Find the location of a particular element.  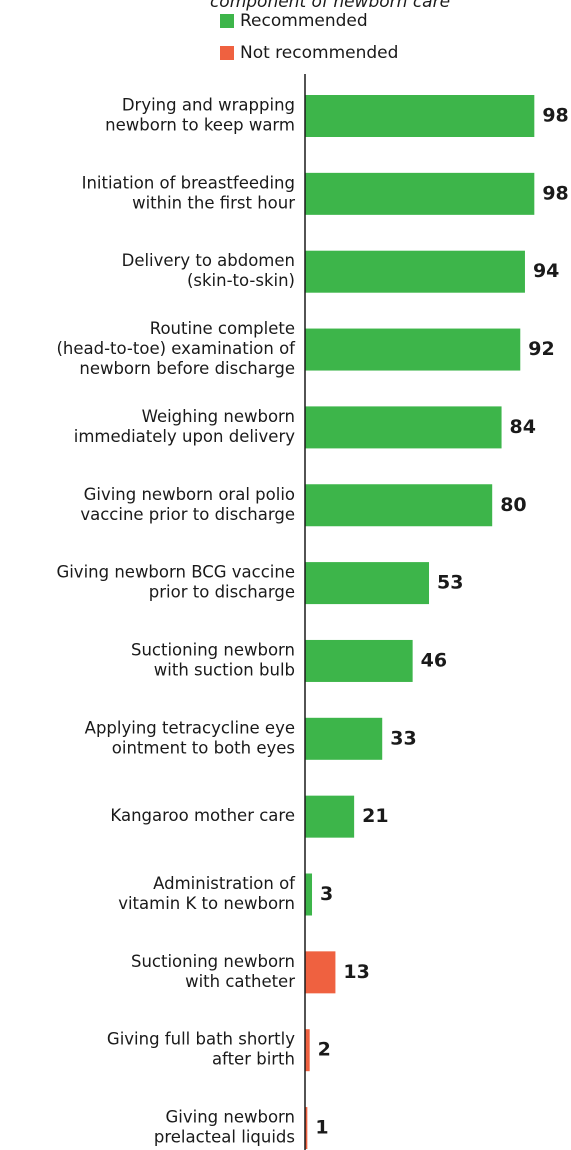

legend-label: Not recommended is located at coordinates (319, 53).